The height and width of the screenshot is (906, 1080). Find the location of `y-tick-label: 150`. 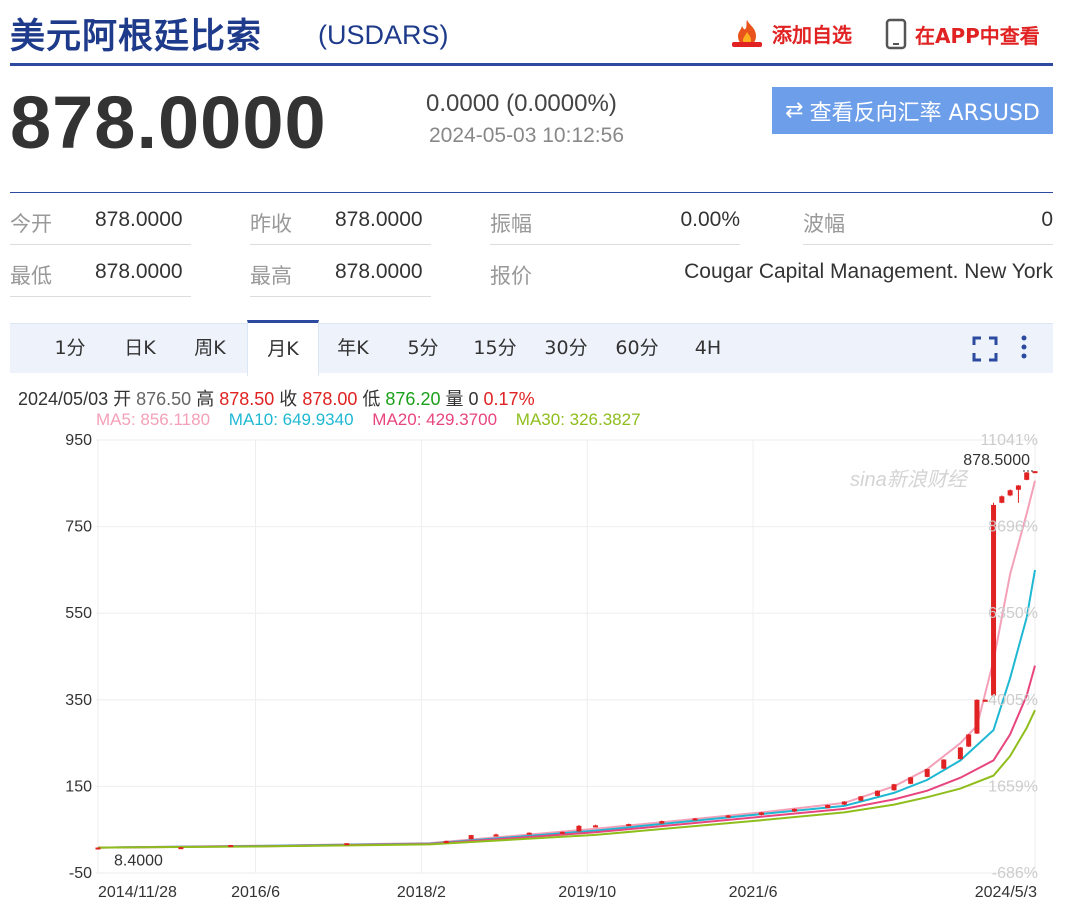

y-tick-label: 150 is located at coordinates (78, 786).